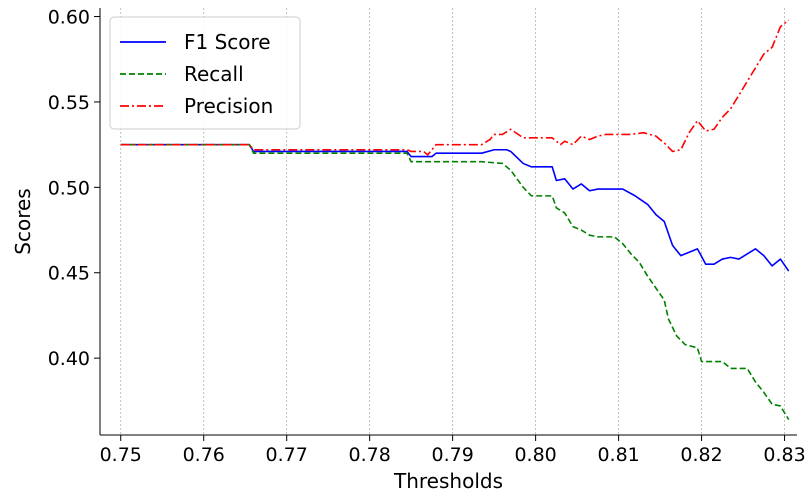  I want to click on y-tick-label: 0.50, so click(69, 188).